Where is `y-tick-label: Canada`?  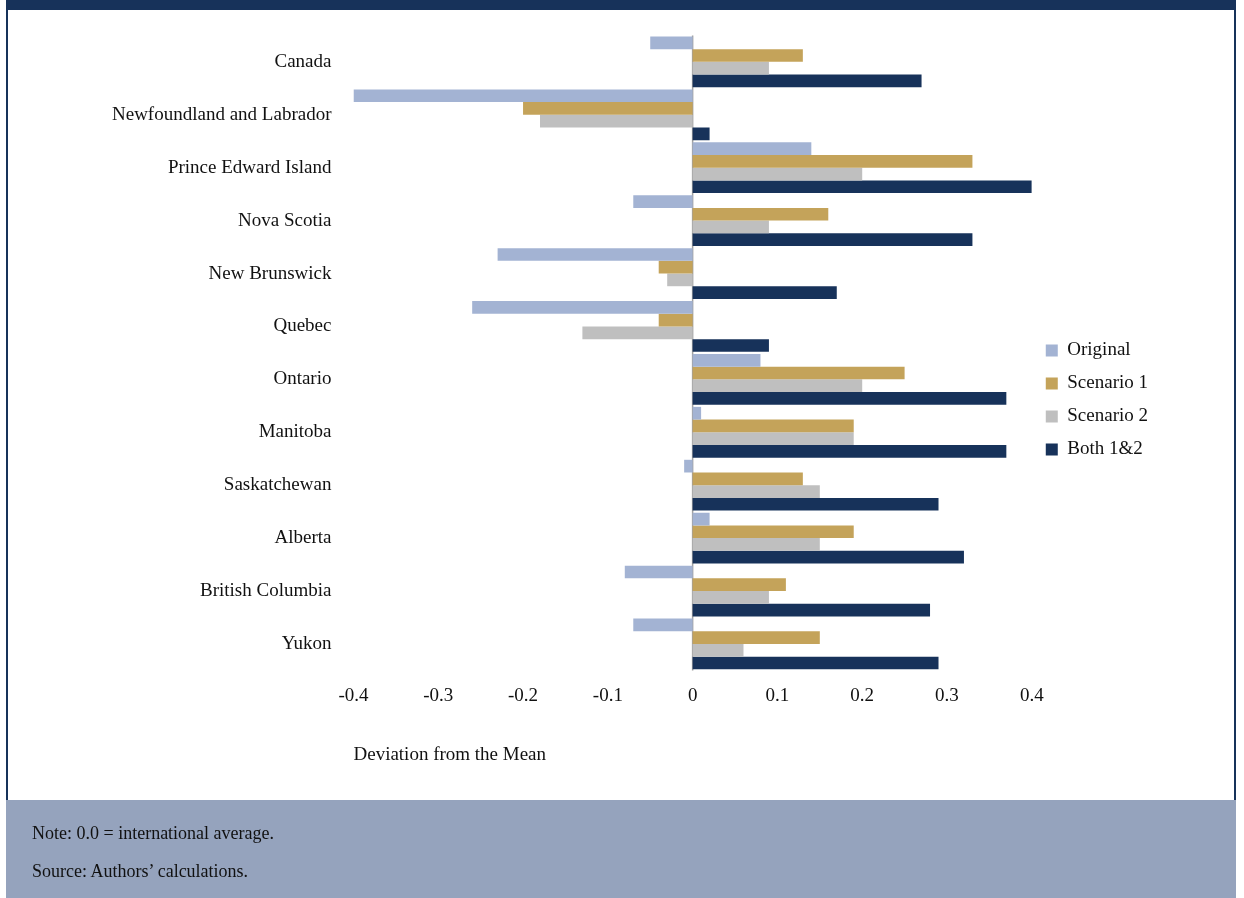 y-tick-label: Canada is located at coordinates (303, 60).